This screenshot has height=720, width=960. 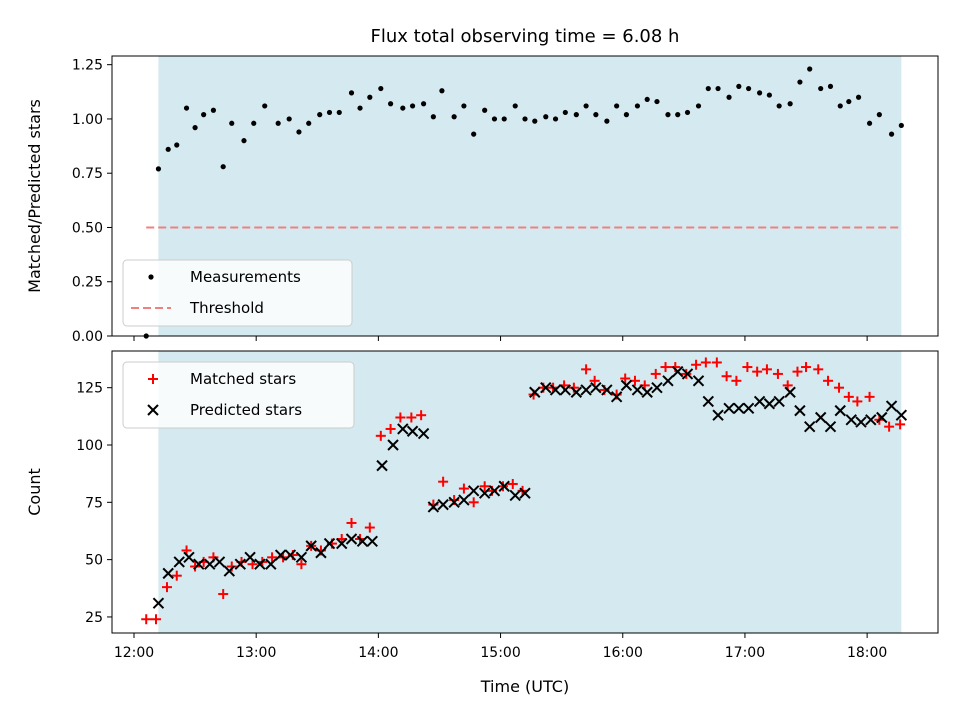 What do you see at coordinates (87, 228) in the screenshot?
I see `y-tick-label: 0.50` at bounding box center [87, 228].